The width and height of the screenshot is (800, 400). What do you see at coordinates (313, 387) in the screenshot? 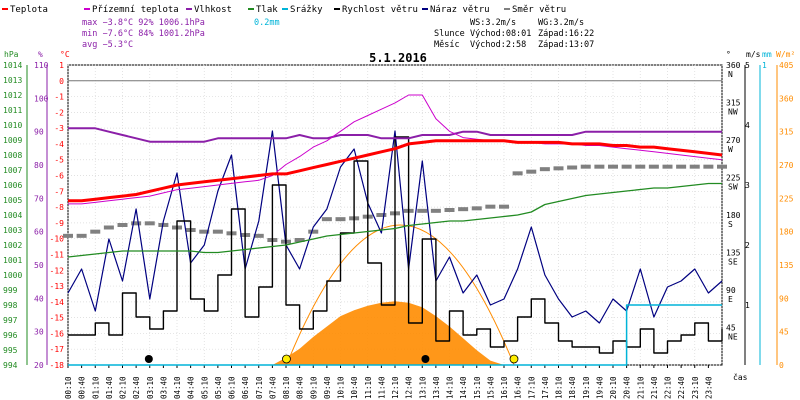
I see `time-tick-label: 09:10` at bounding box center [313, 387].